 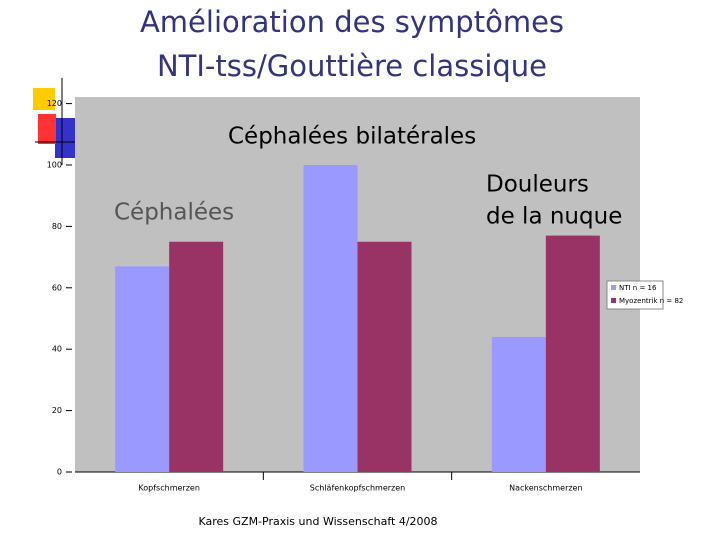 I want to click on y-tick-label: 100, so click(x=54, y=165).